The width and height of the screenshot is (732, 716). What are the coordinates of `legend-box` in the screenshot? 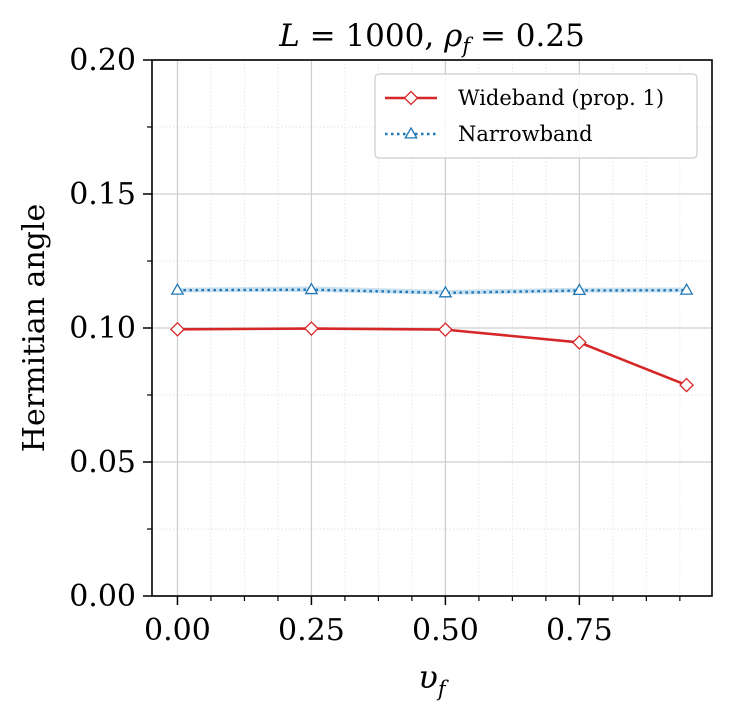 It's located at (536, 116).